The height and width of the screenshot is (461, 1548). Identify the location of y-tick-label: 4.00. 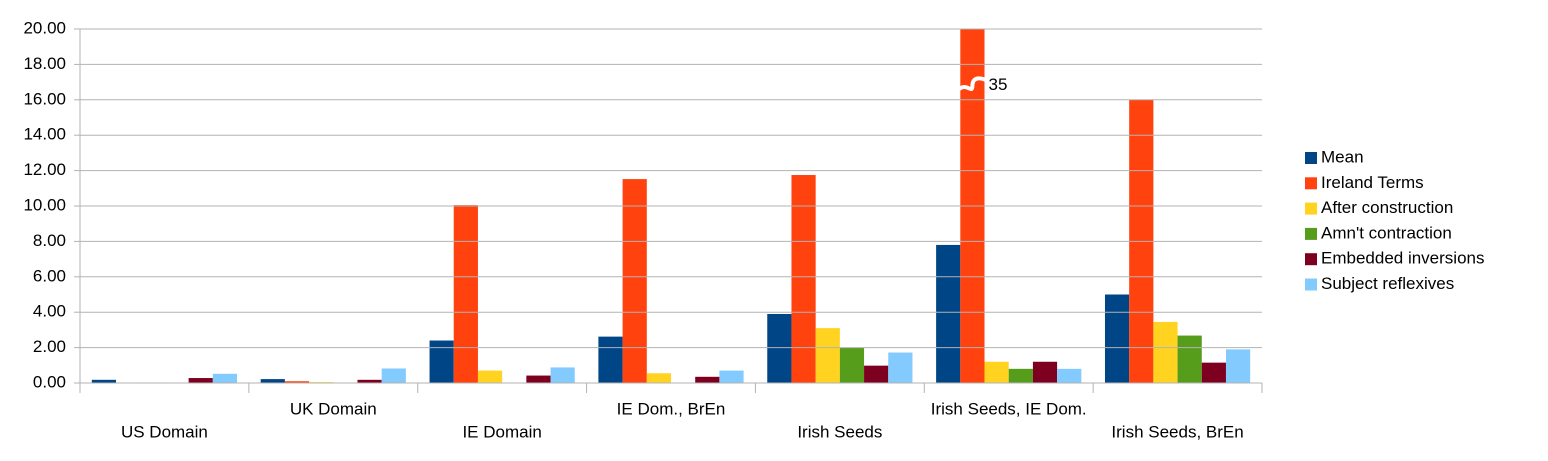
(49, 311).